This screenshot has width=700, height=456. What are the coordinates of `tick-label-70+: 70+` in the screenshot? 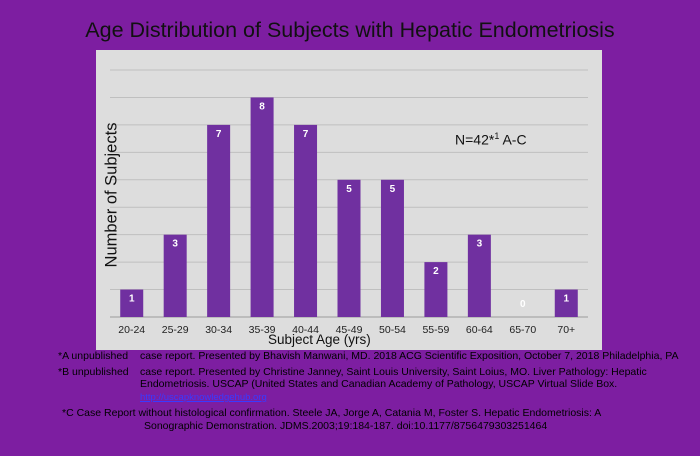 It's located at (566, 330).